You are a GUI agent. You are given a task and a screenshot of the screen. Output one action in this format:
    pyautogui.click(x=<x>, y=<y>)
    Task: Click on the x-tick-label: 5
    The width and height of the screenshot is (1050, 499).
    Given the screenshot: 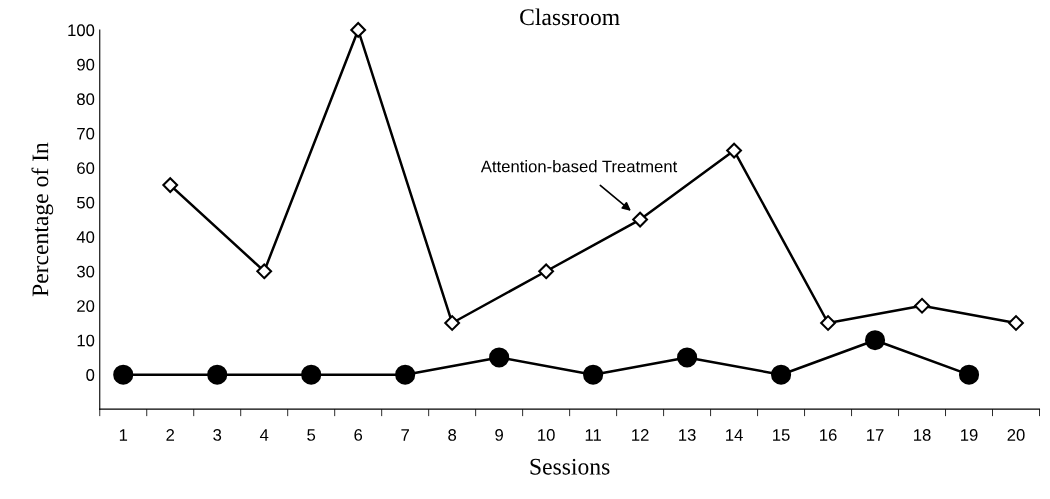 What is the action you would take?
    pyautogui.click(x=311, y=435)
    